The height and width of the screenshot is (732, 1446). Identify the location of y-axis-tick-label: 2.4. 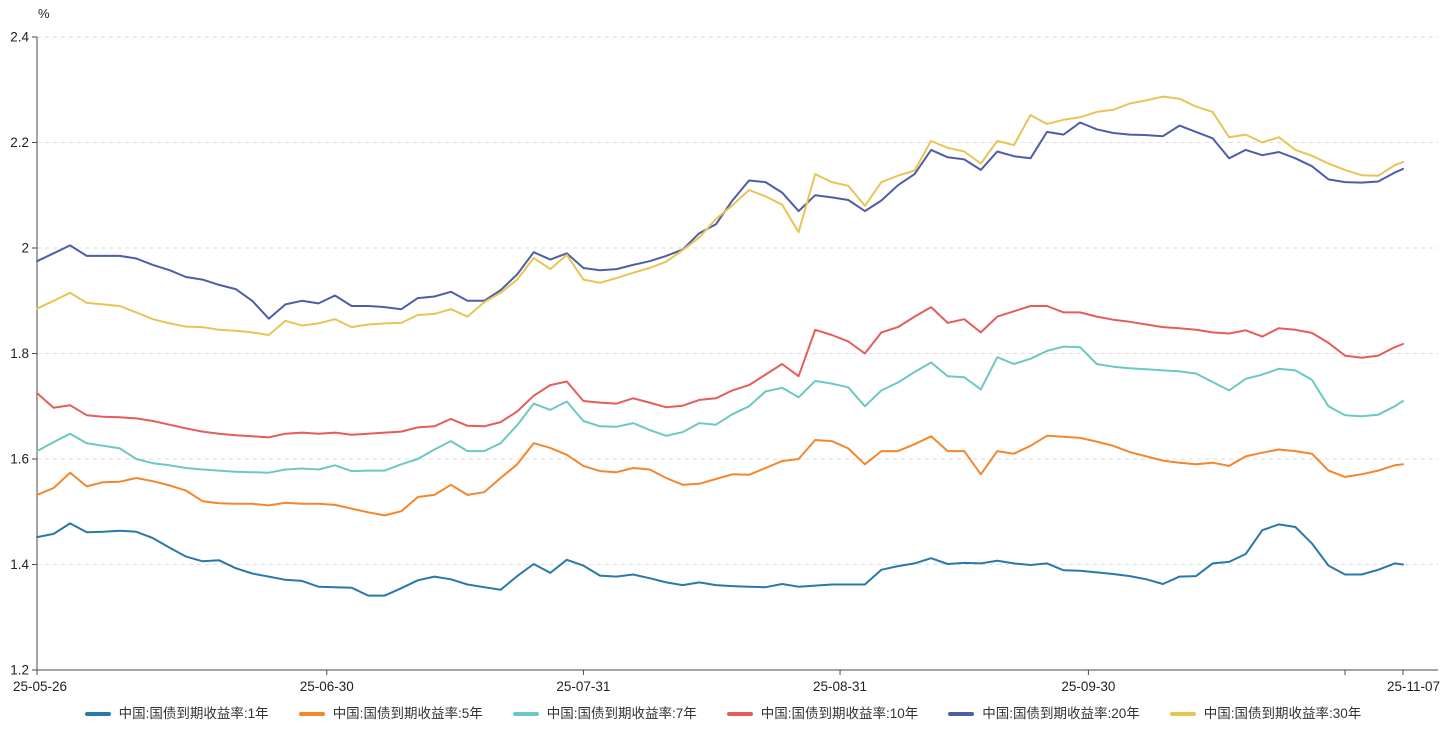
(19, 37).